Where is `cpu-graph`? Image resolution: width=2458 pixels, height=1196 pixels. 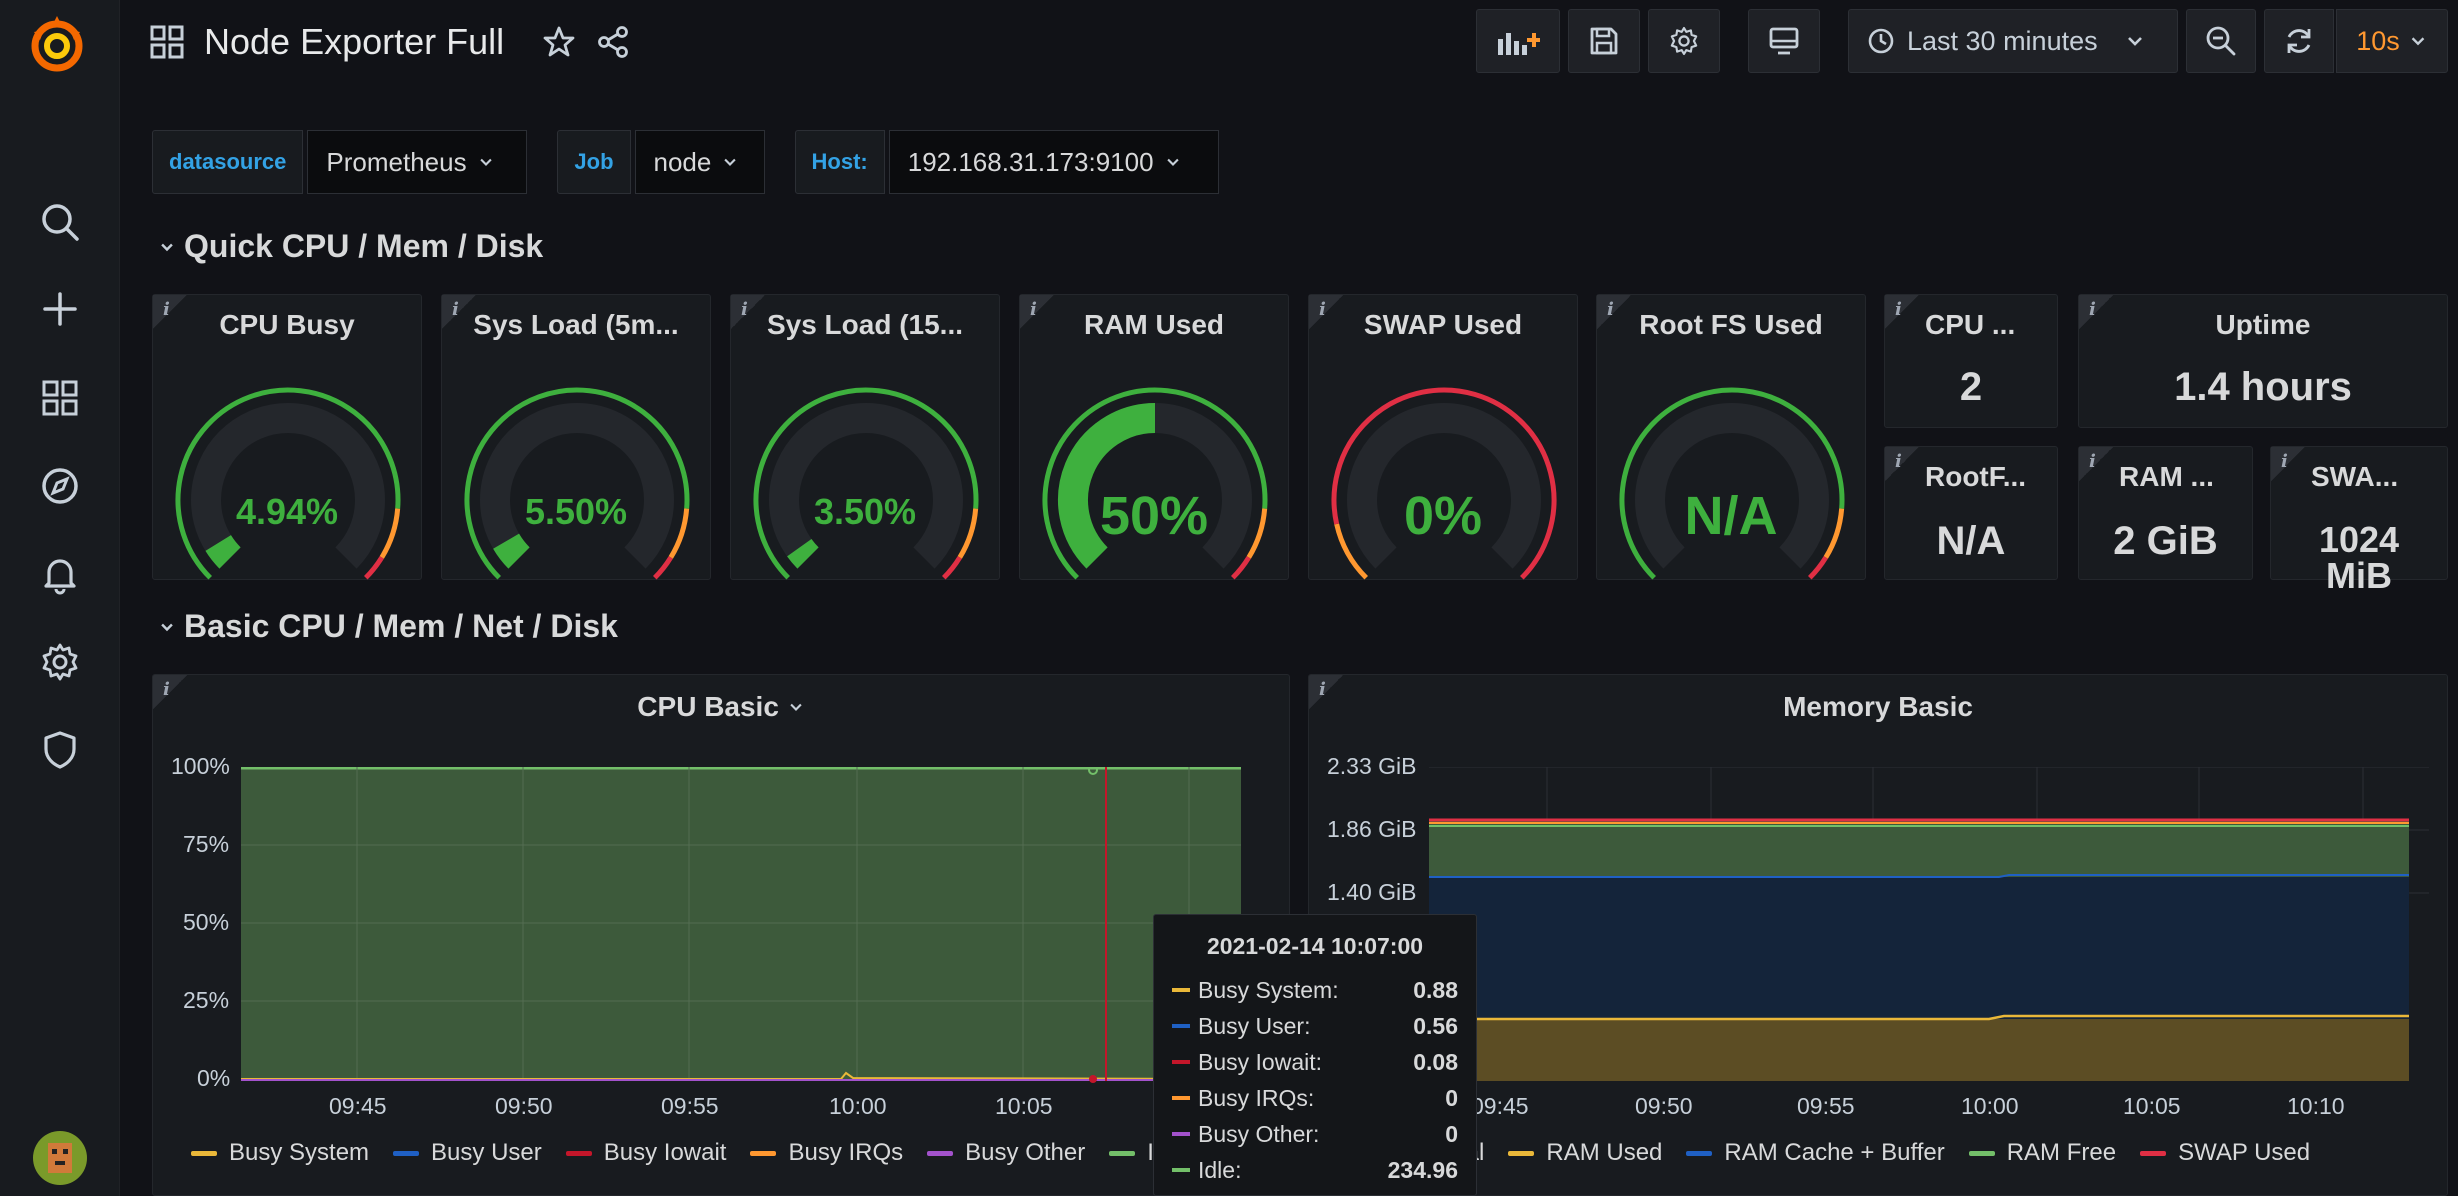
cpu-graph is located at coordinates (743, 926).